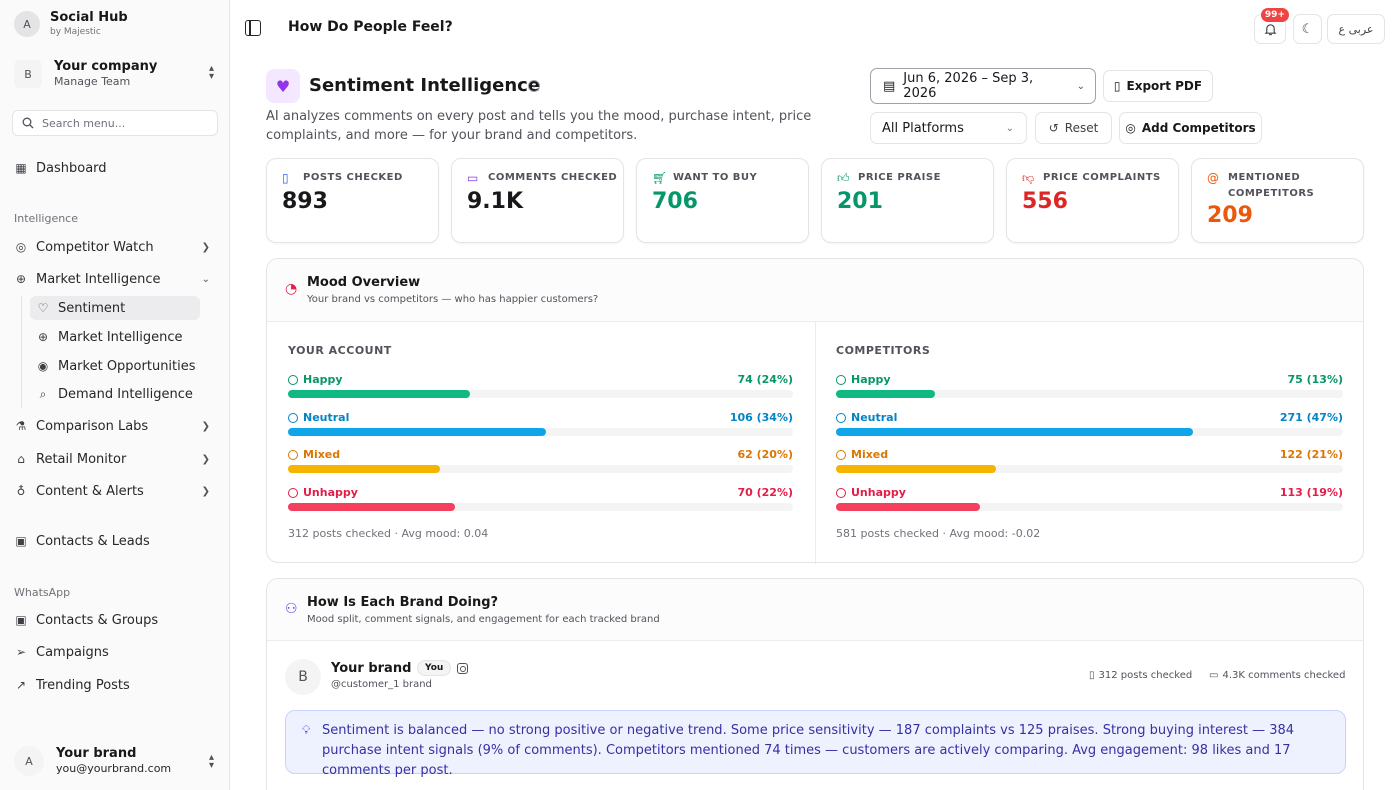 The width and height of the screenshot is (1400, 790). I want to click on stat-label: PRICE PRAISE, so click(899, 177).